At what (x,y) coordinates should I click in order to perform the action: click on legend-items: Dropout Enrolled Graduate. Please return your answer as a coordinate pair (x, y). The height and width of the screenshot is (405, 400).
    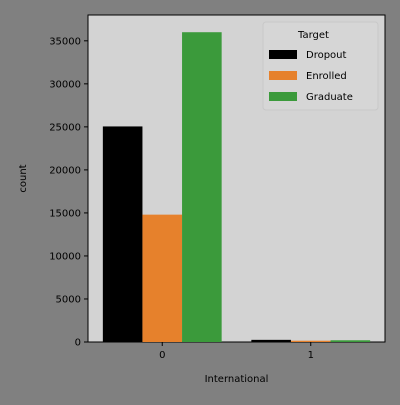
    Looking at the image, I should click on (311, 76).